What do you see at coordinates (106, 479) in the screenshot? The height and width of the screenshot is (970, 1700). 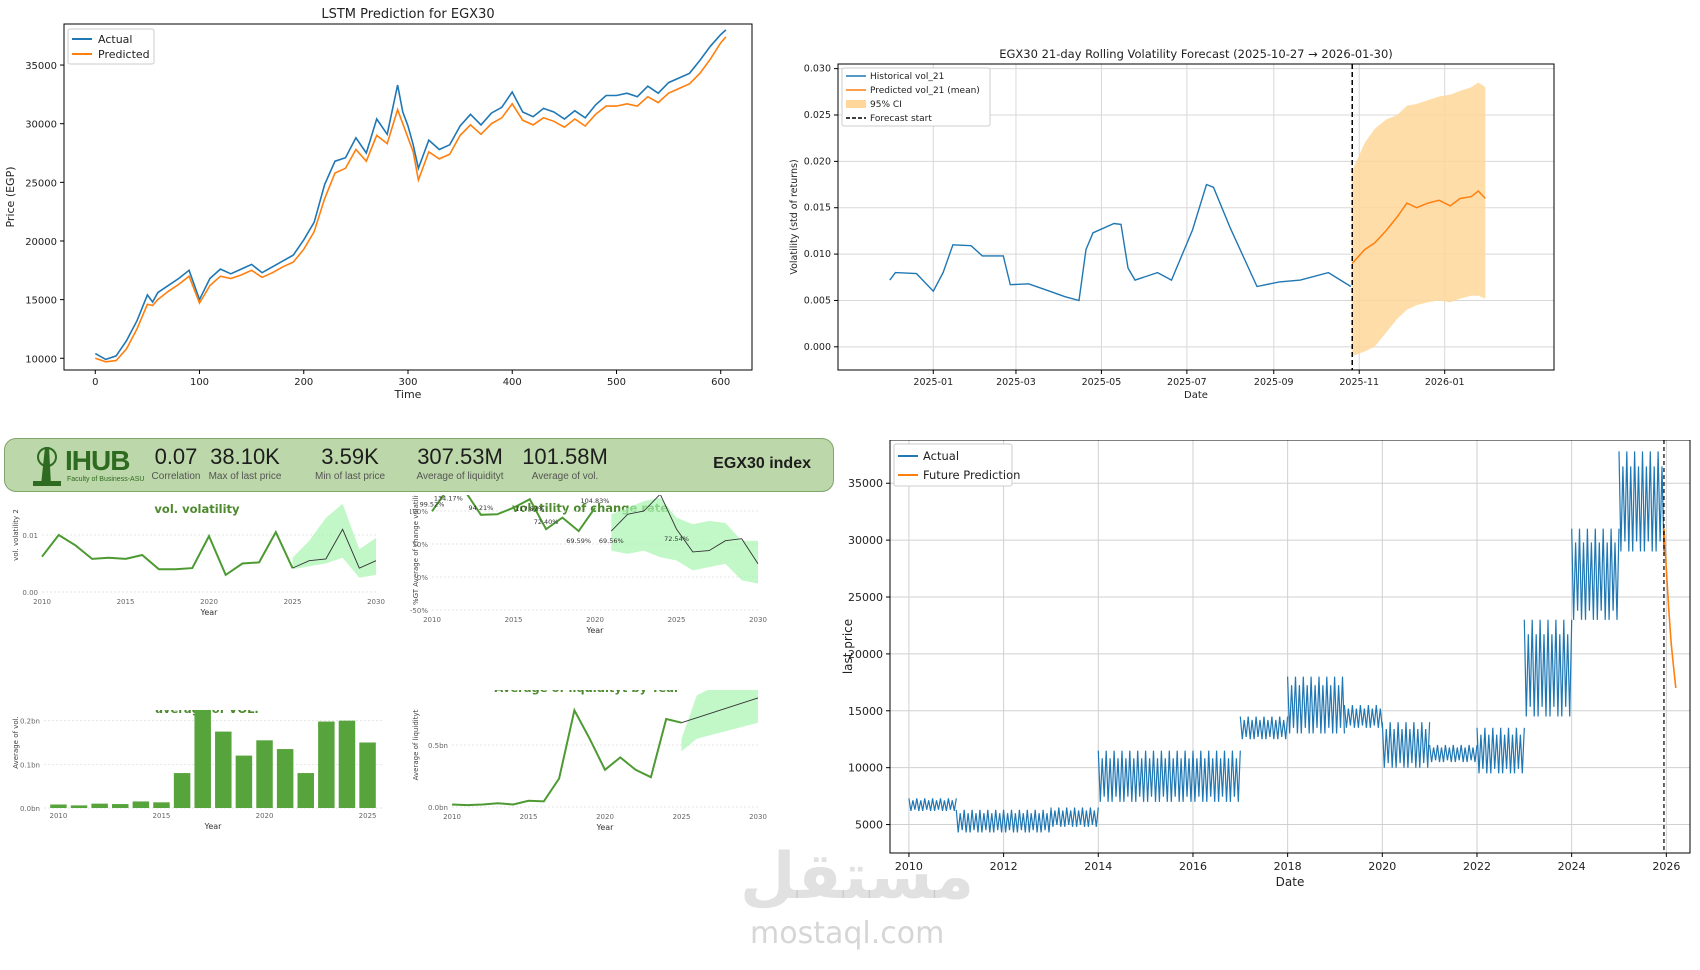 I see `logo-subtitle: Faculty of Business-ASU` at bounding box center [106, 479].